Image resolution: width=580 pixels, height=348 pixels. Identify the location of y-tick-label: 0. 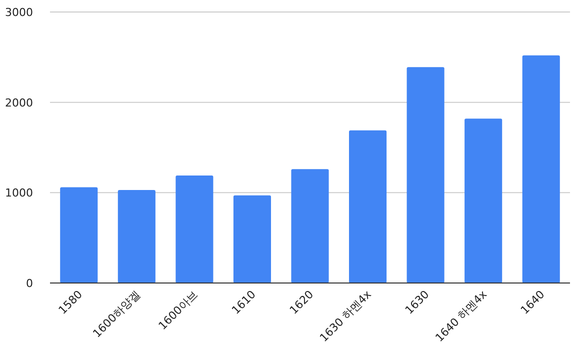
(29, 283).